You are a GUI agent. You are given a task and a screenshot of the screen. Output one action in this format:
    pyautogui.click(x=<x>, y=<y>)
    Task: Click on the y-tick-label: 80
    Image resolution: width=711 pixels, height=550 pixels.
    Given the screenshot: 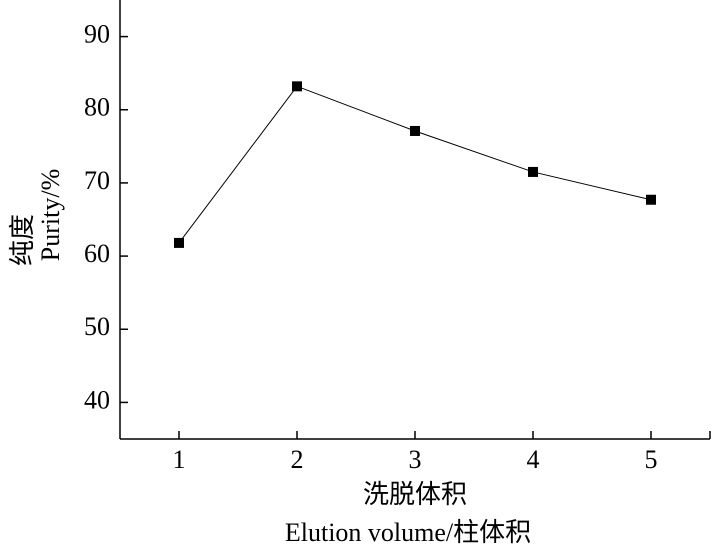 What is the action you would take?
    pyautogui.click(x=97, y=107)
    